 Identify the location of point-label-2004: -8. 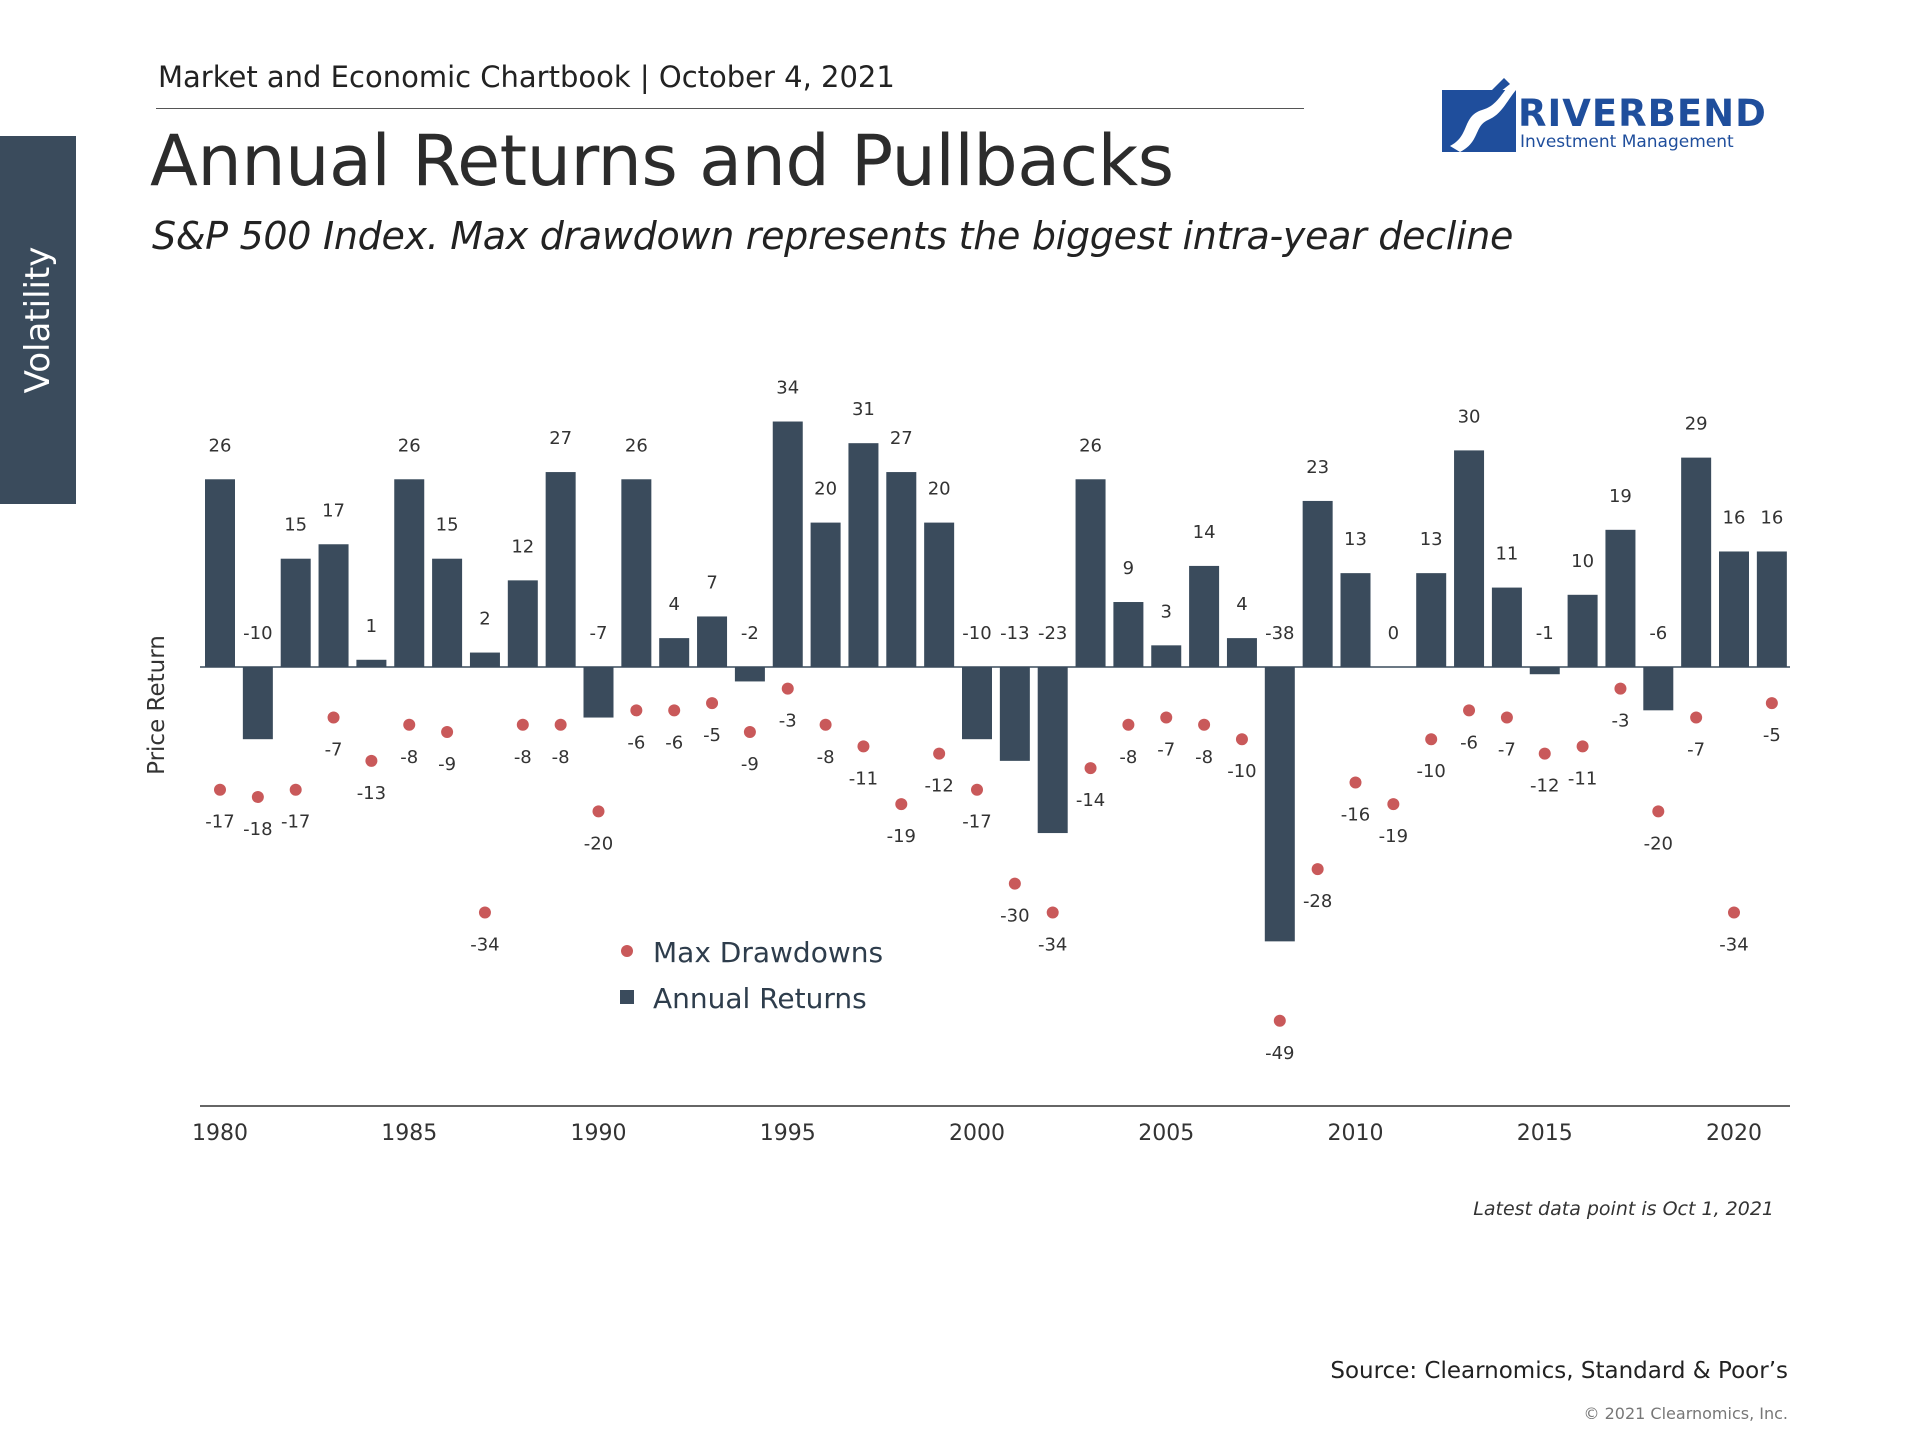
(1128, 757).